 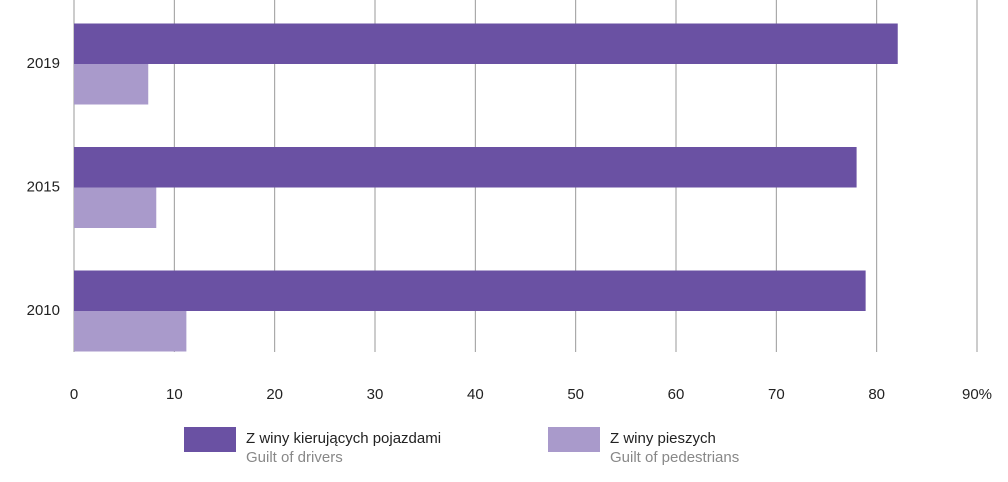 What do you see at coordinates (294, 457) in the screenshot?
I see `legend-subtitle: Guilt of drivers` at bounding box center [294, 457].